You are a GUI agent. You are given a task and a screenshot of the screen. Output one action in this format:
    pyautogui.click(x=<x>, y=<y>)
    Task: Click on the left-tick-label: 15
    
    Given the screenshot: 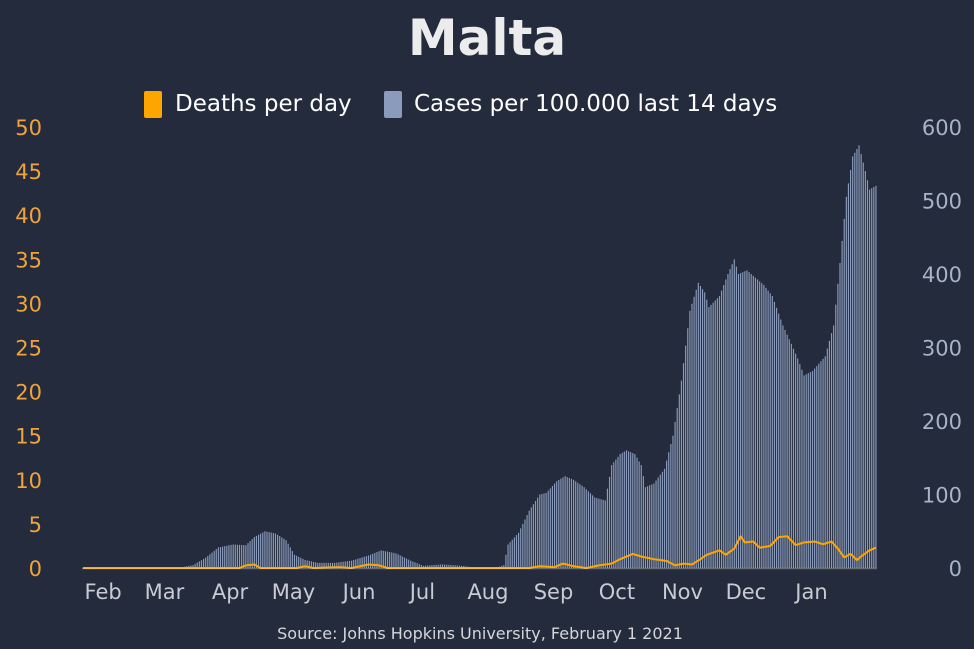 What is the action you would take?
    pyautogui.click(x=28, y=437)
    